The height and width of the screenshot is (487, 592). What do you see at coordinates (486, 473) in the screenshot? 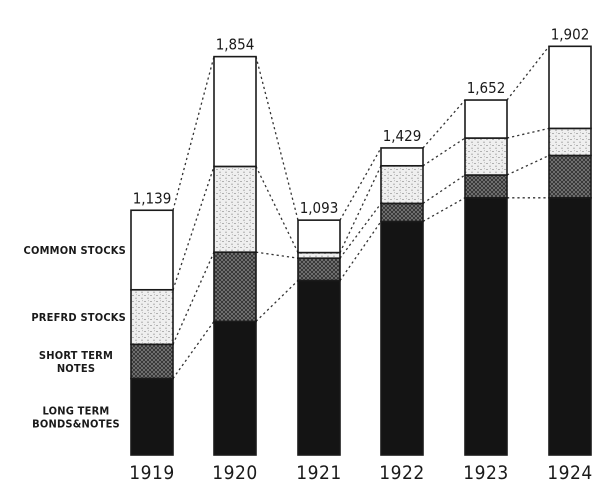
I see `year-label-1923: 1923` at bounding box center [486, 473].